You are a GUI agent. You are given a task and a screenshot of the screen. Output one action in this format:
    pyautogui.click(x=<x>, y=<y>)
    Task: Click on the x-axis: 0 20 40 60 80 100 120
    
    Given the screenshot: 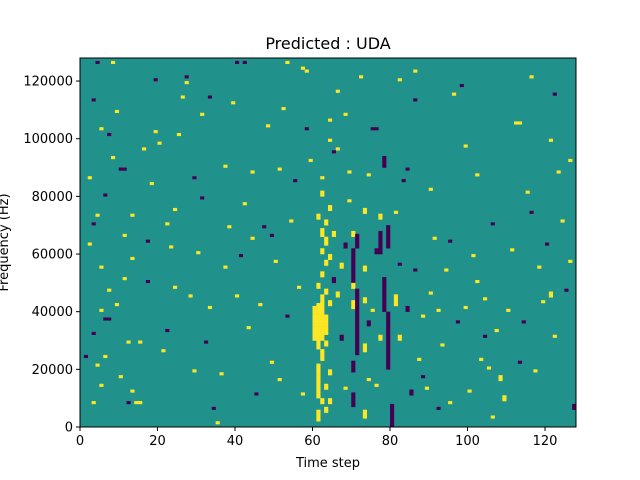 What is the action you would take?
    pyautogui.click(x=316, y=438)
    